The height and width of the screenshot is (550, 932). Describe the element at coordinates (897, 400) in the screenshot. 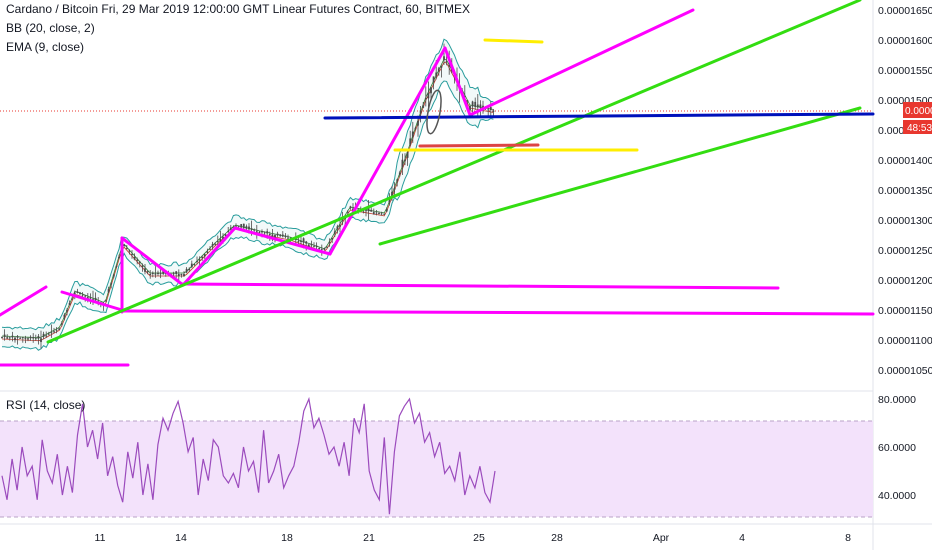

I see `rsi-tick-label: 80.0000` at that location.